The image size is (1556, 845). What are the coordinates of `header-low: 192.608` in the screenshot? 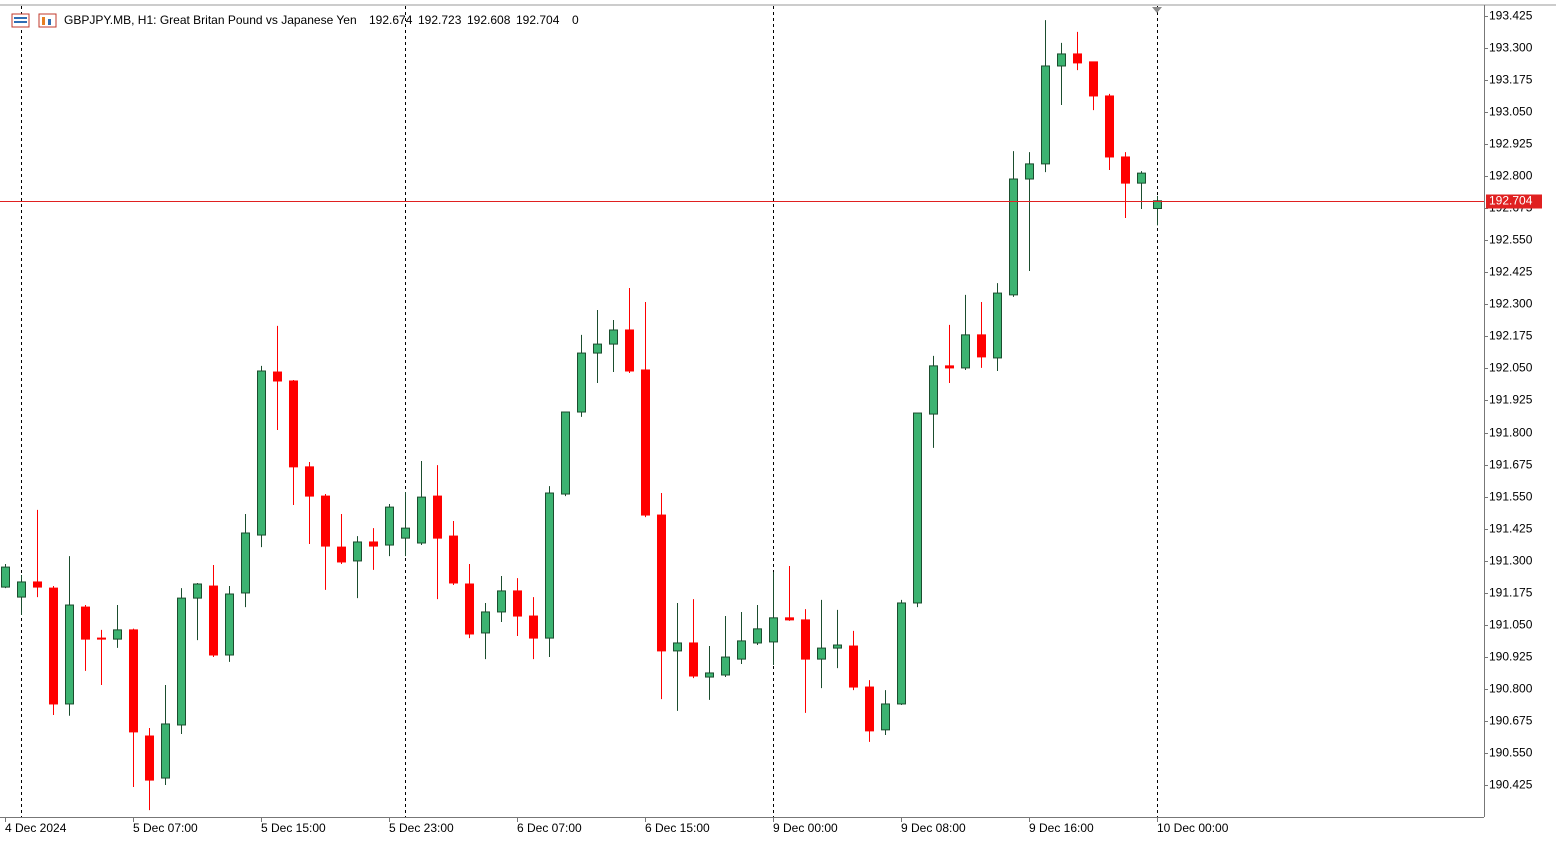 It's located at (489, 20).